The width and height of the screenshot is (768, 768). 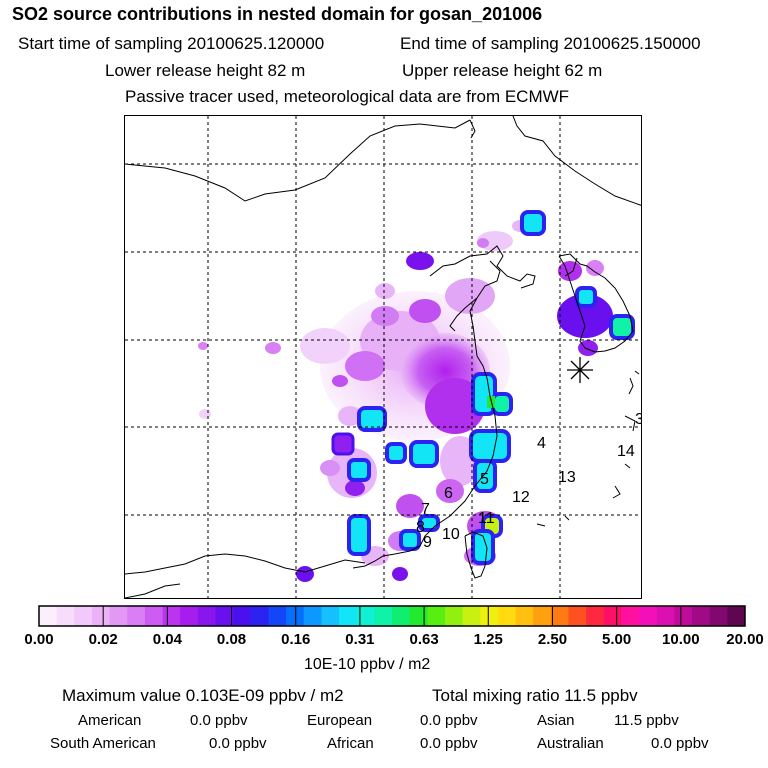 I want to click on maximum-value: Maximum value 0.103E-09 ppbv / m2, so click(x=203, y=695).